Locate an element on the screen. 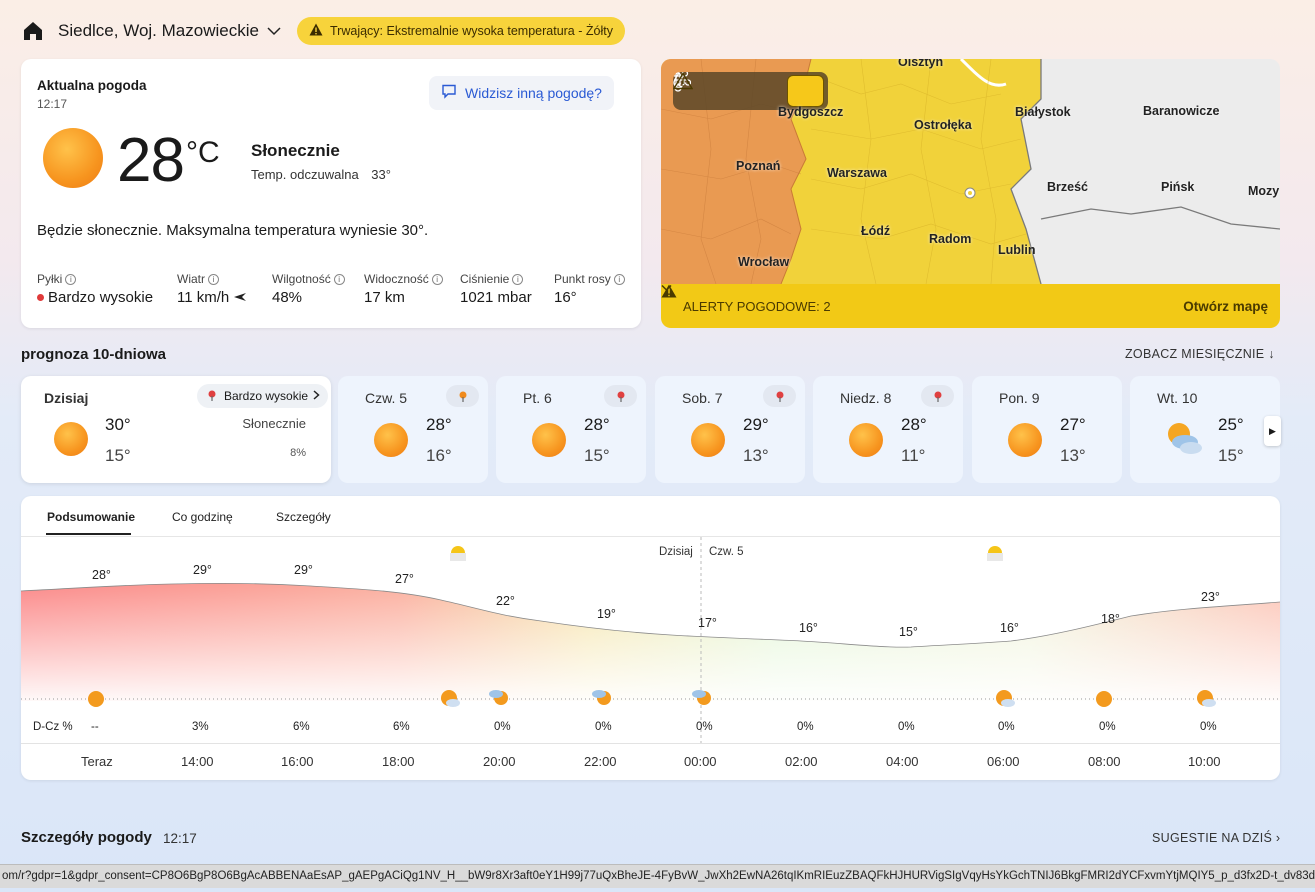 This screenshot has width=1315, height=892. monthly-link-label: ZOBACZ MIESIĘCZNIE is located at coordinates (1195, 354).